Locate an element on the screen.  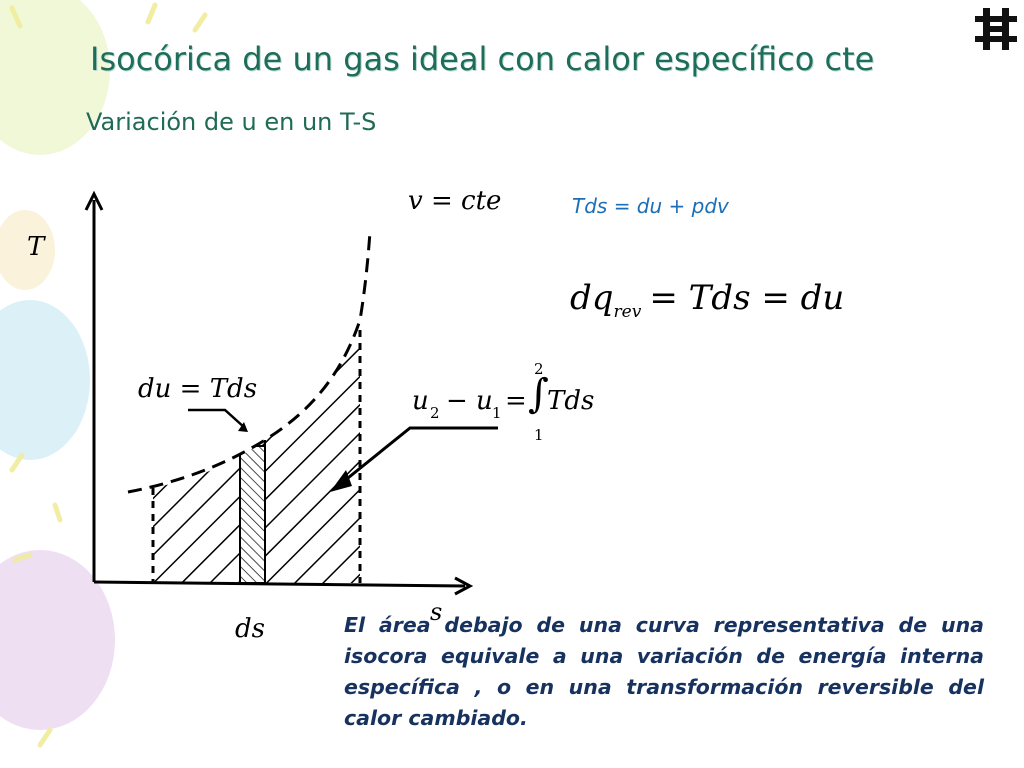
ds-label: ds is located at coordinates (250, 629).